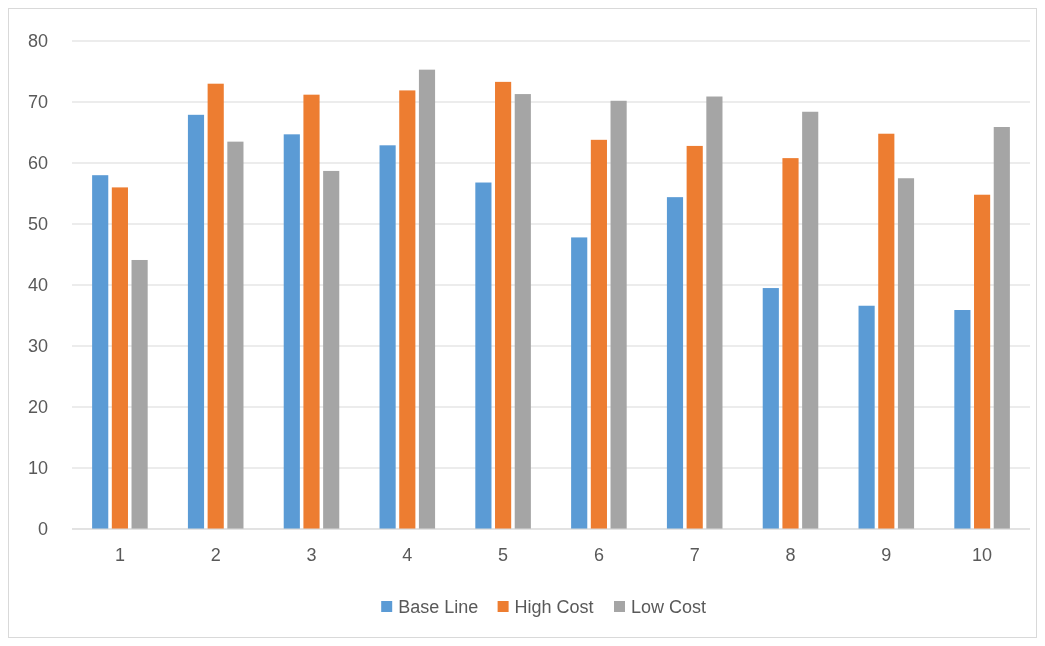 This screenshot has width=1045, height=646. Describe the element at coordinates (42, 529) in the screenshot. I see `y-tick-label: 0` at that location.